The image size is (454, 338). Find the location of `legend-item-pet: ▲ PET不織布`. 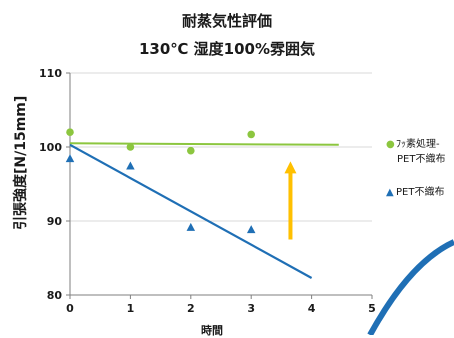

legend-item-pet: ▲ PET不織布 is located at coordinates (415, 192).